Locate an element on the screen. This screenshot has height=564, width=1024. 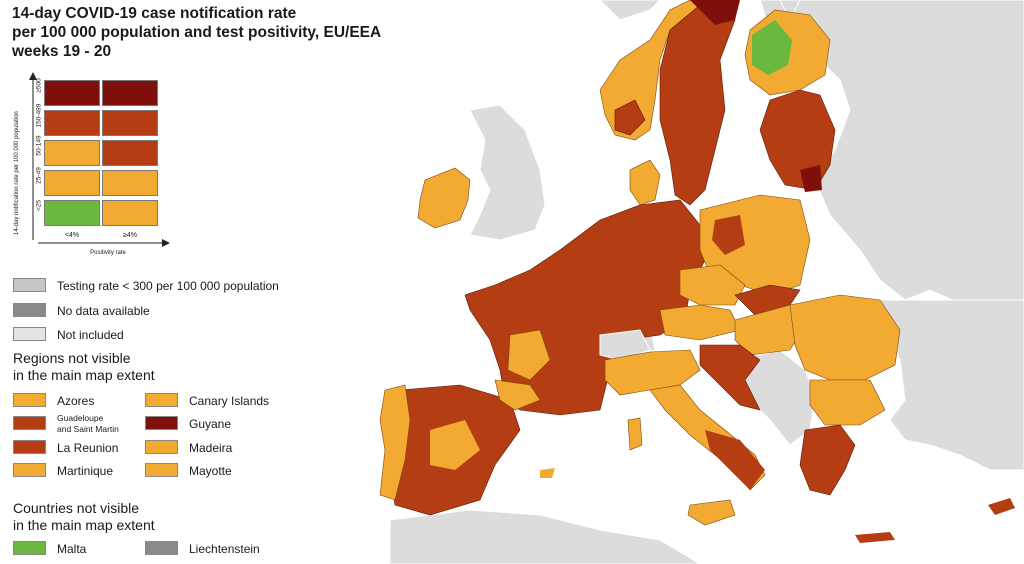
region-swatch-madeira is located at coordinates (161, 447).